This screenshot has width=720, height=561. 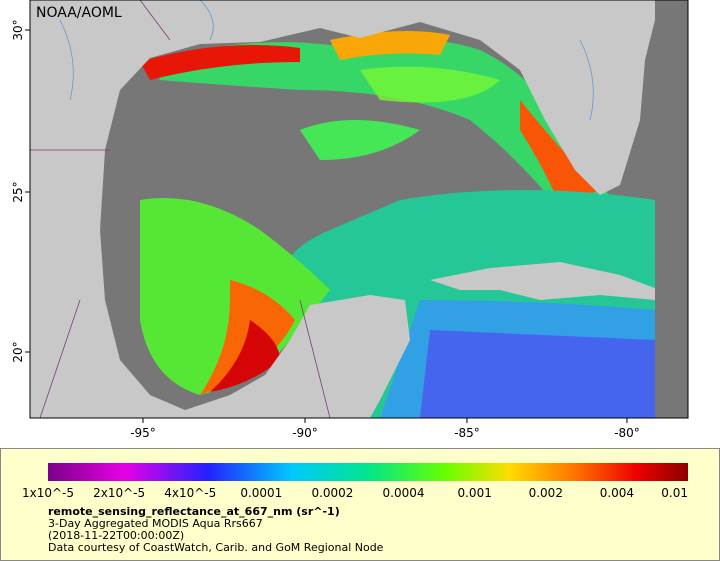 I want to click on colorbar-label: 0.004, so click(x=617, y=493).